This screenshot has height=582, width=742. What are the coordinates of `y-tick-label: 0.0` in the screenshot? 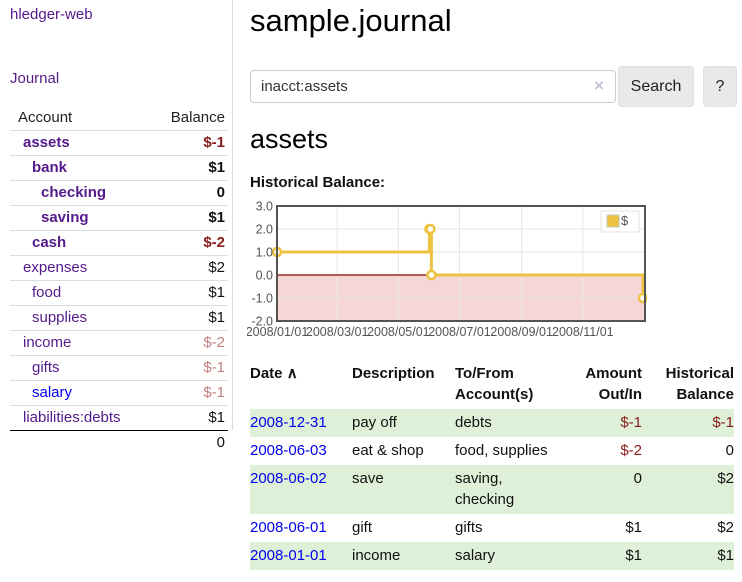 It's located at (264, 276).